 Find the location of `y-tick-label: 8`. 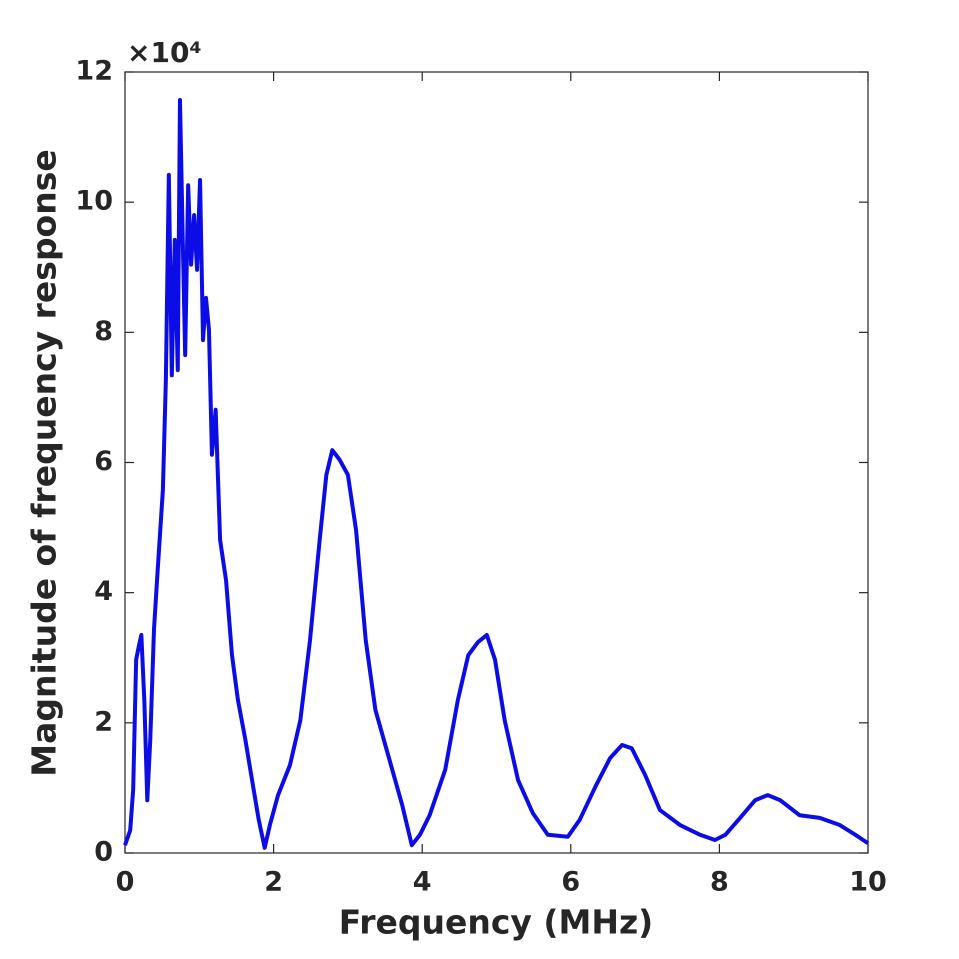

y-tick-label: 8 is located at coordinates (103, 331).